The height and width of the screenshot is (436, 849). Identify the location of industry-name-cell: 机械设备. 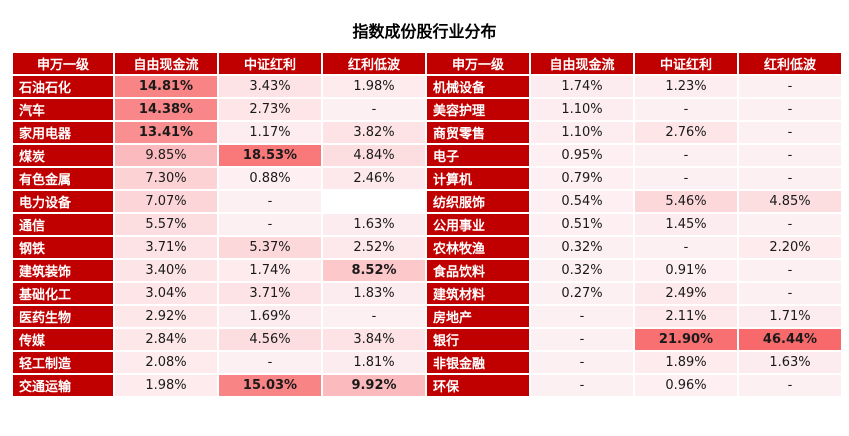
(478, 86).